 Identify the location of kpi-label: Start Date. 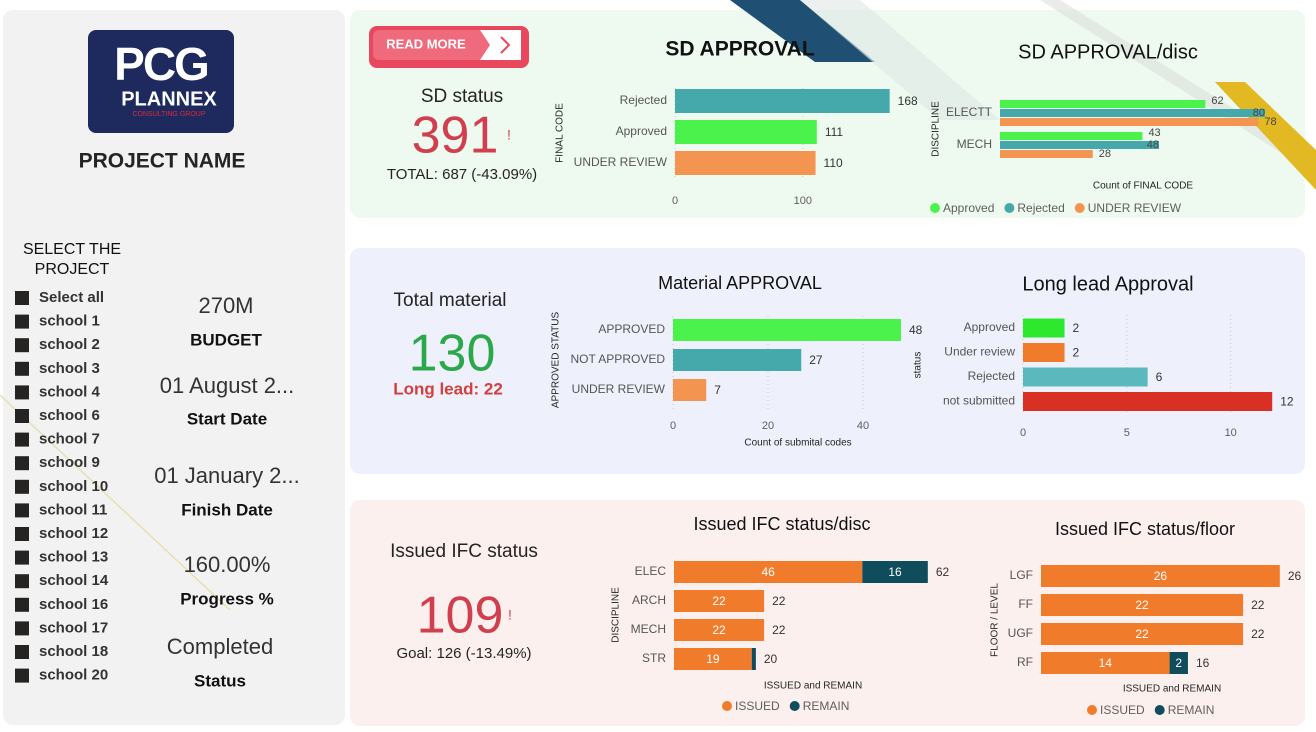
(227, 418).